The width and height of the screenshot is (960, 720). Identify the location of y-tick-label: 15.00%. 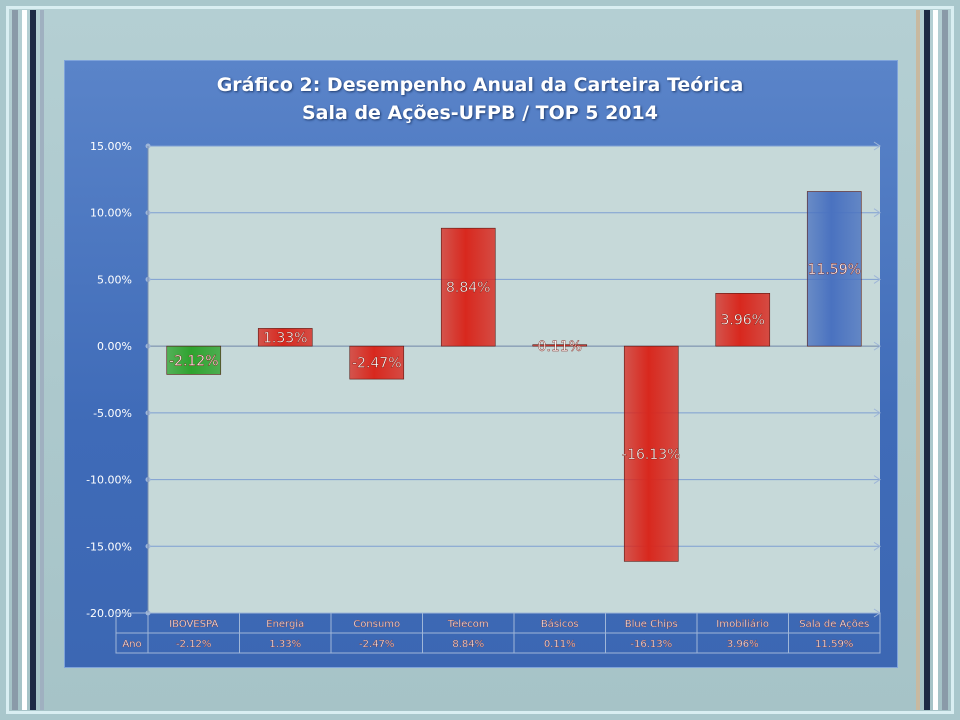
(111, 146).